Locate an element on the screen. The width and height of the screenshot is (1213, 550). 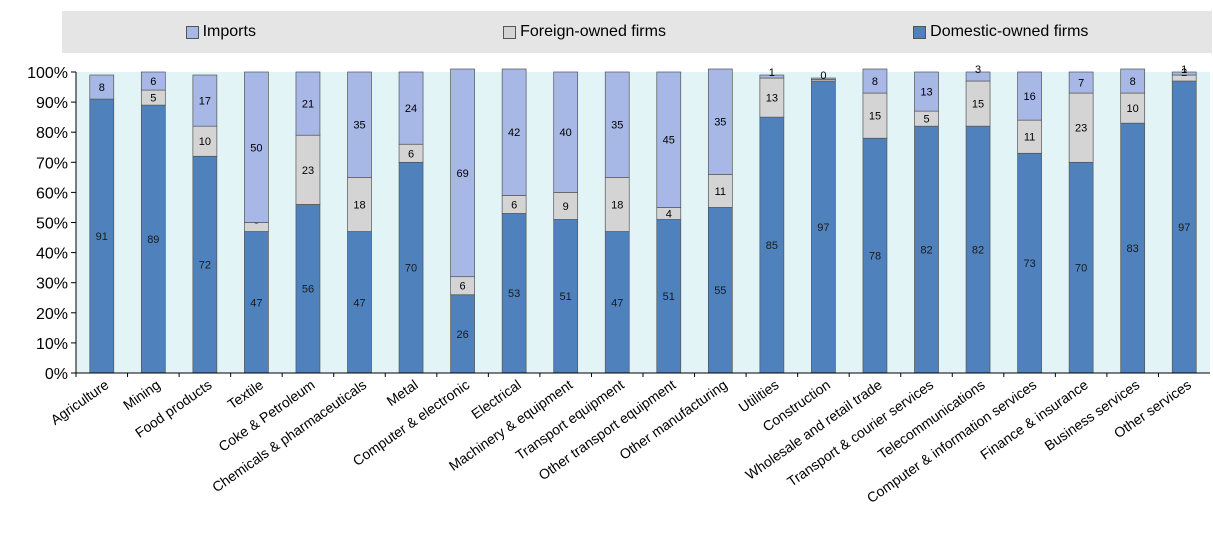
x-tick-label: Agriculture is located at coordinates (79, 402).